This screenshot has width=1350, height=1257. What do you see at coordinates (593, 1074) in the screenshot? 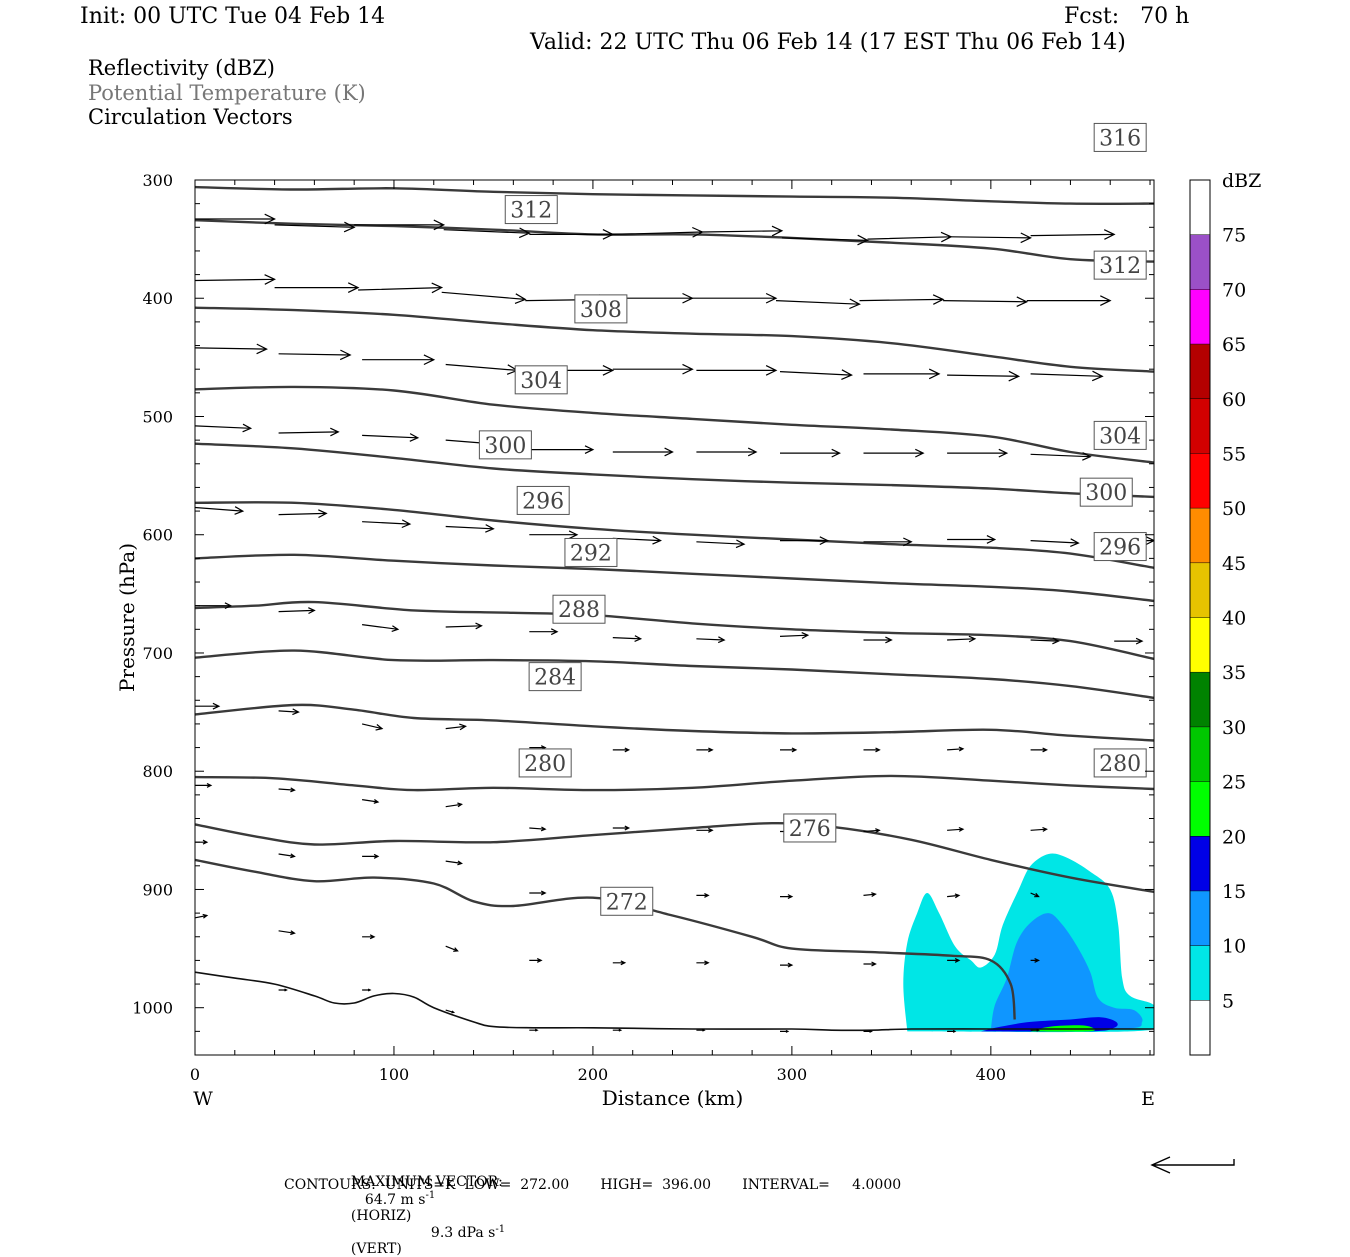
I see `x-tick-label: 200` at bounding box center [593, 1074].